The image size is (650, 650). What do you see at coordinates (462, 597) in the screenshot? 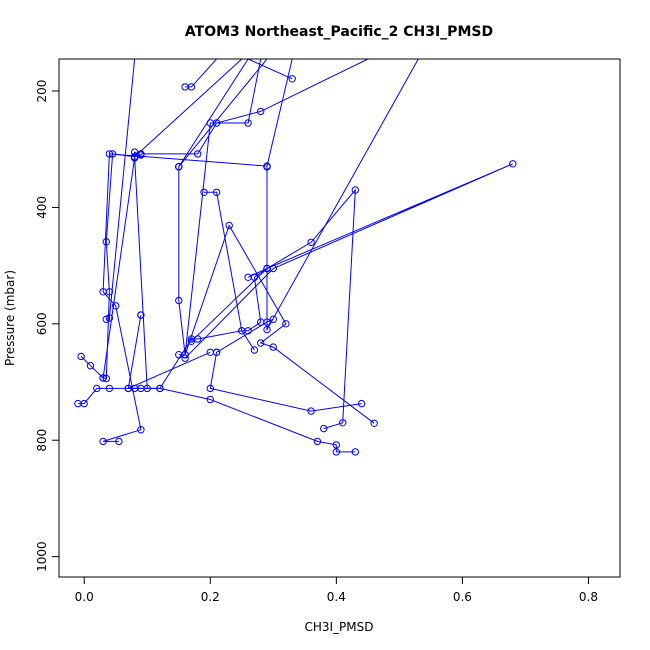
I see `x-tick-label: 0.6` at bounding box center [462, 597].